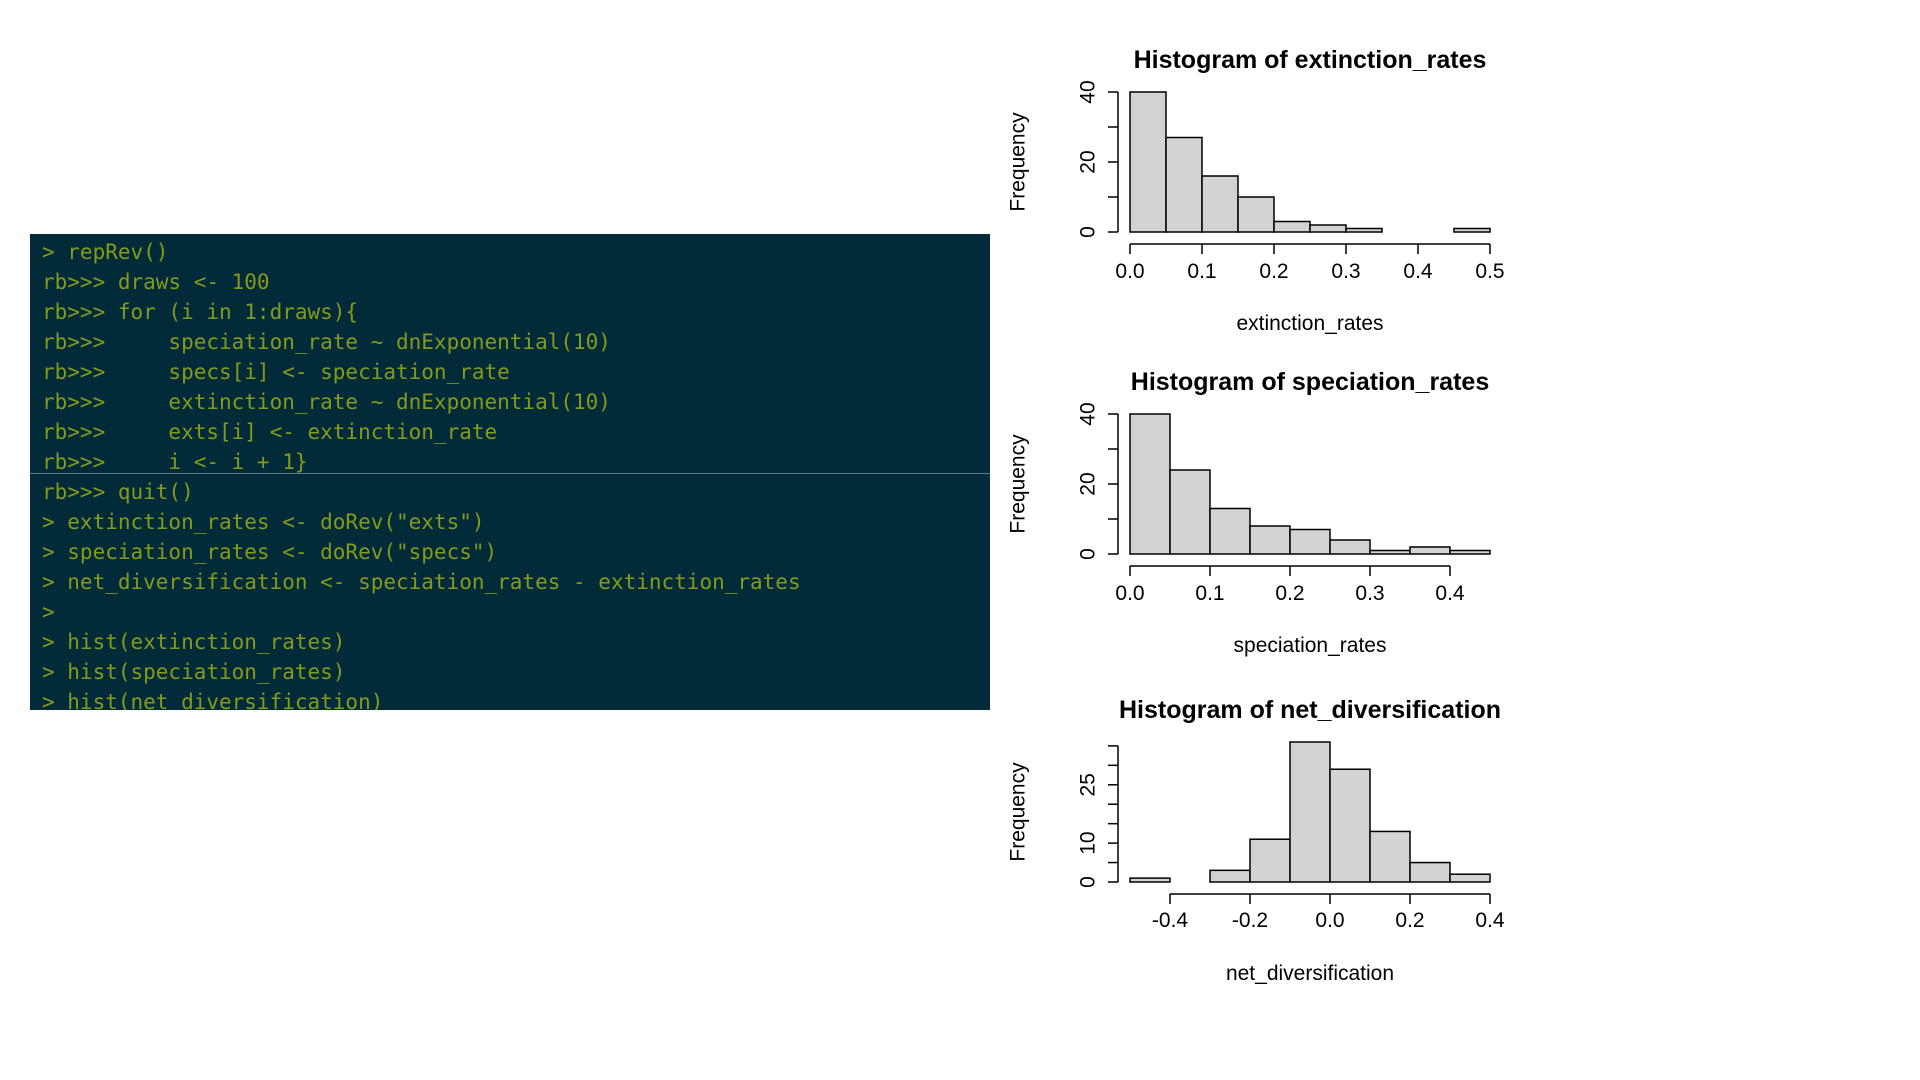  Describe the element at coordinates (1310, 60) in the screenshot. I see `chart-title: Histogram of extinction_rates` at that location.